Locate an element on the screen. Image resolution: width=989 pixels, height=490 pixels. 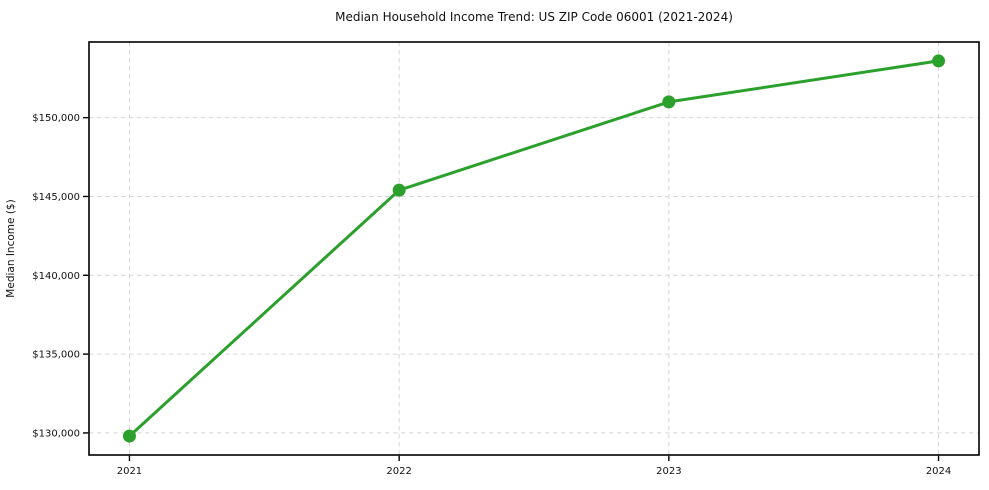
data-point-2023 is located at coordinates (669, 102).